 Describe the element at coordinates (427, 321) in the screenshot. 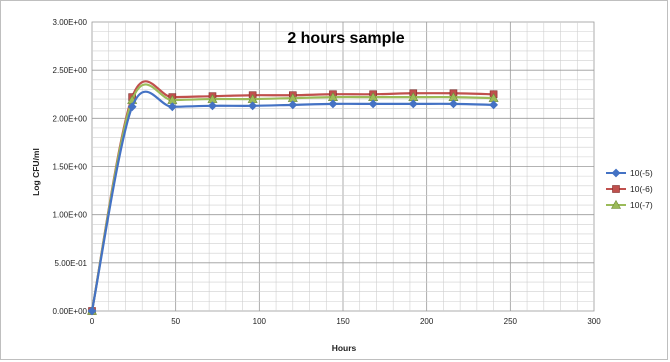

I see `x-tick-label: 200` at that location.